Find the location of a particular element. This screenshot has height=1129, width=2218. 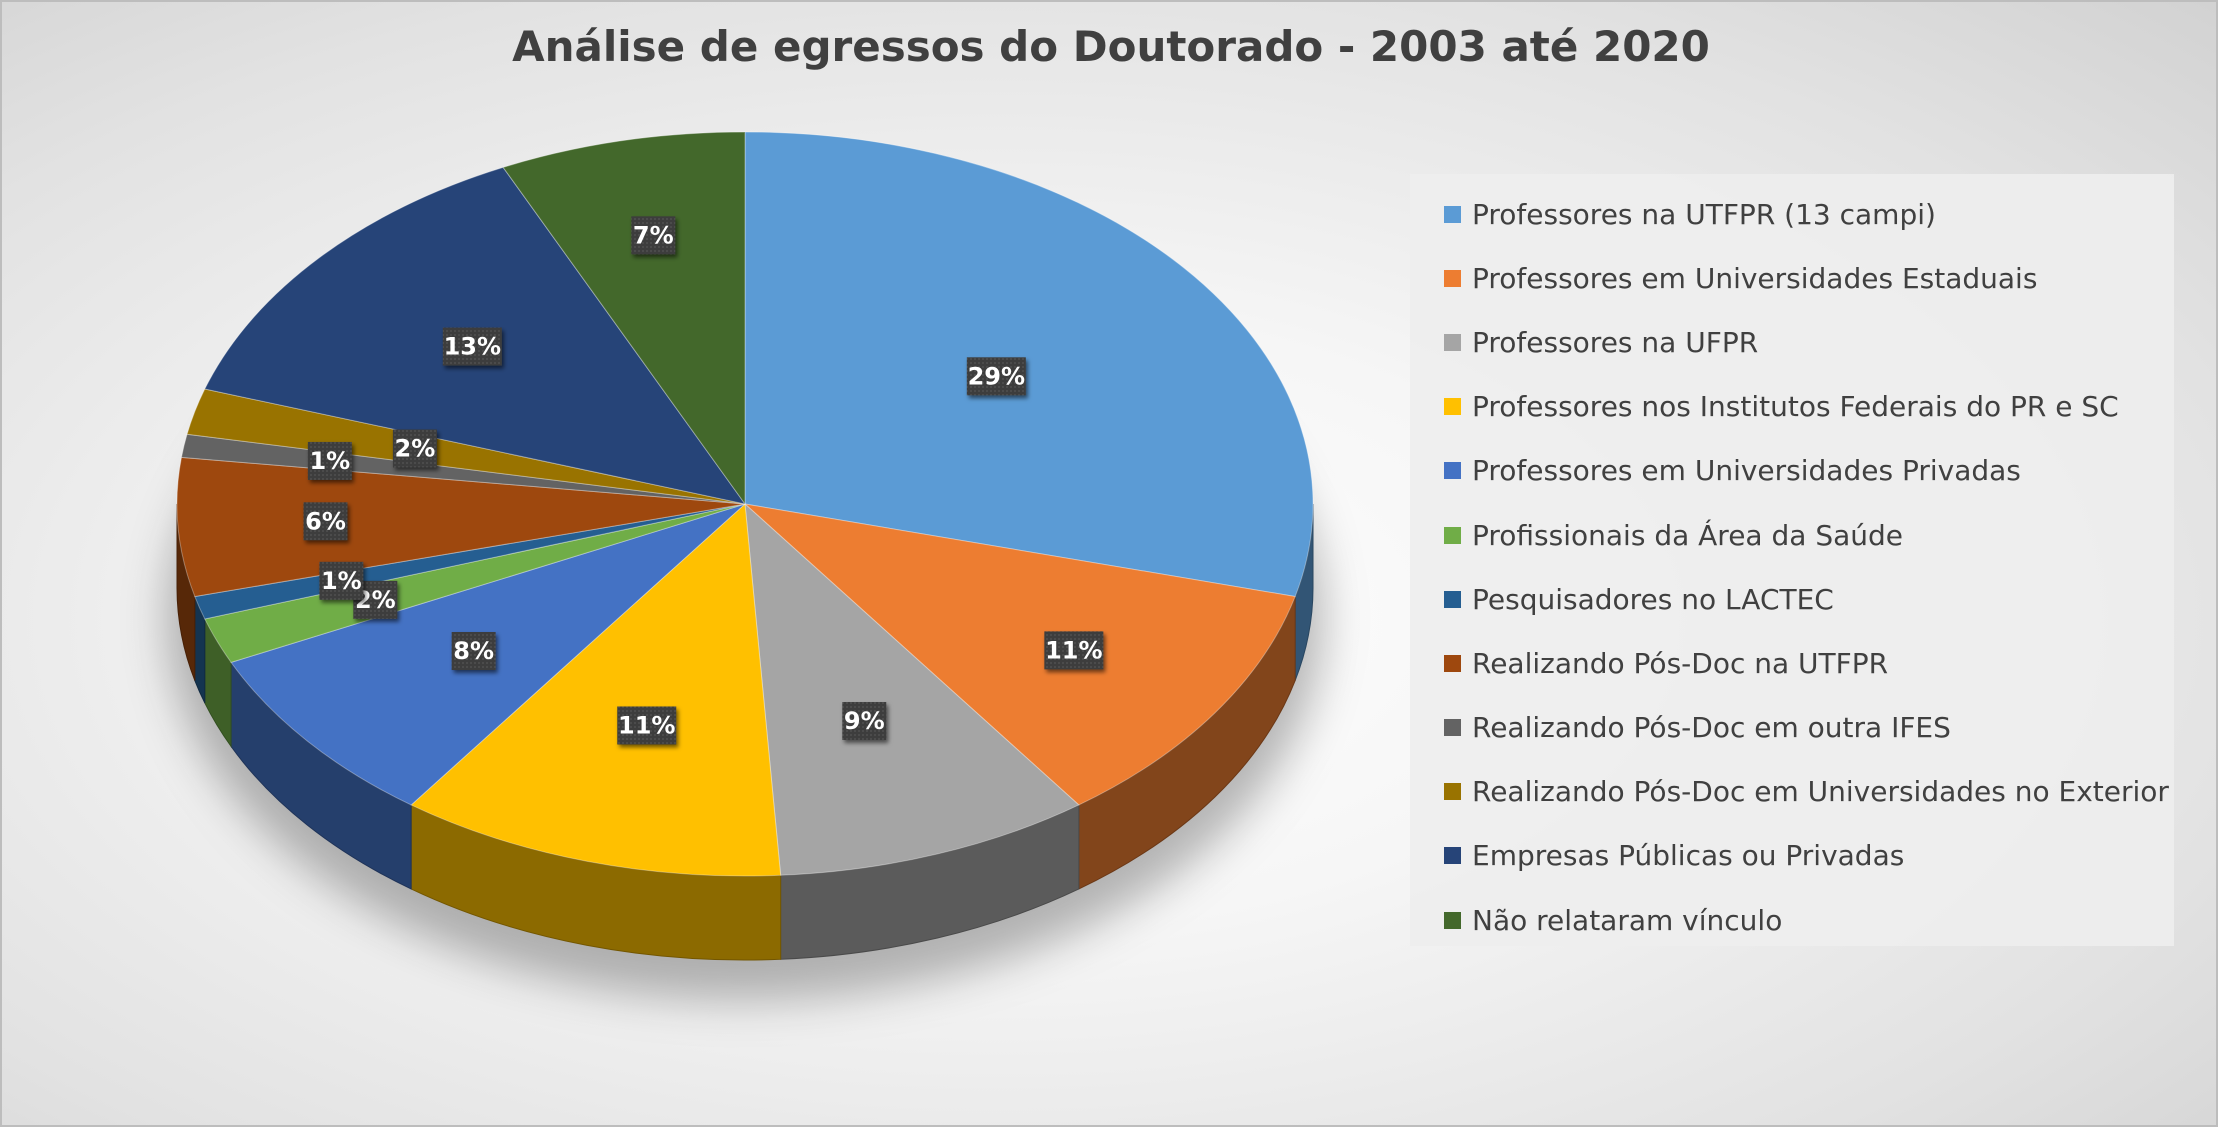

data-label-9: 1% is located at coordinates (329, 460).